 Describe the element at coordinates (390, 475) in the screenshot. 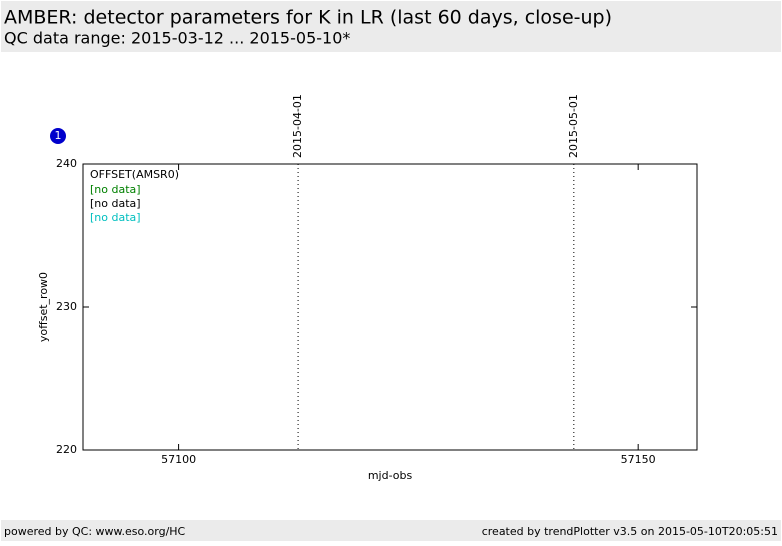

I see `x-axis-label: mjd-obs` at that location.